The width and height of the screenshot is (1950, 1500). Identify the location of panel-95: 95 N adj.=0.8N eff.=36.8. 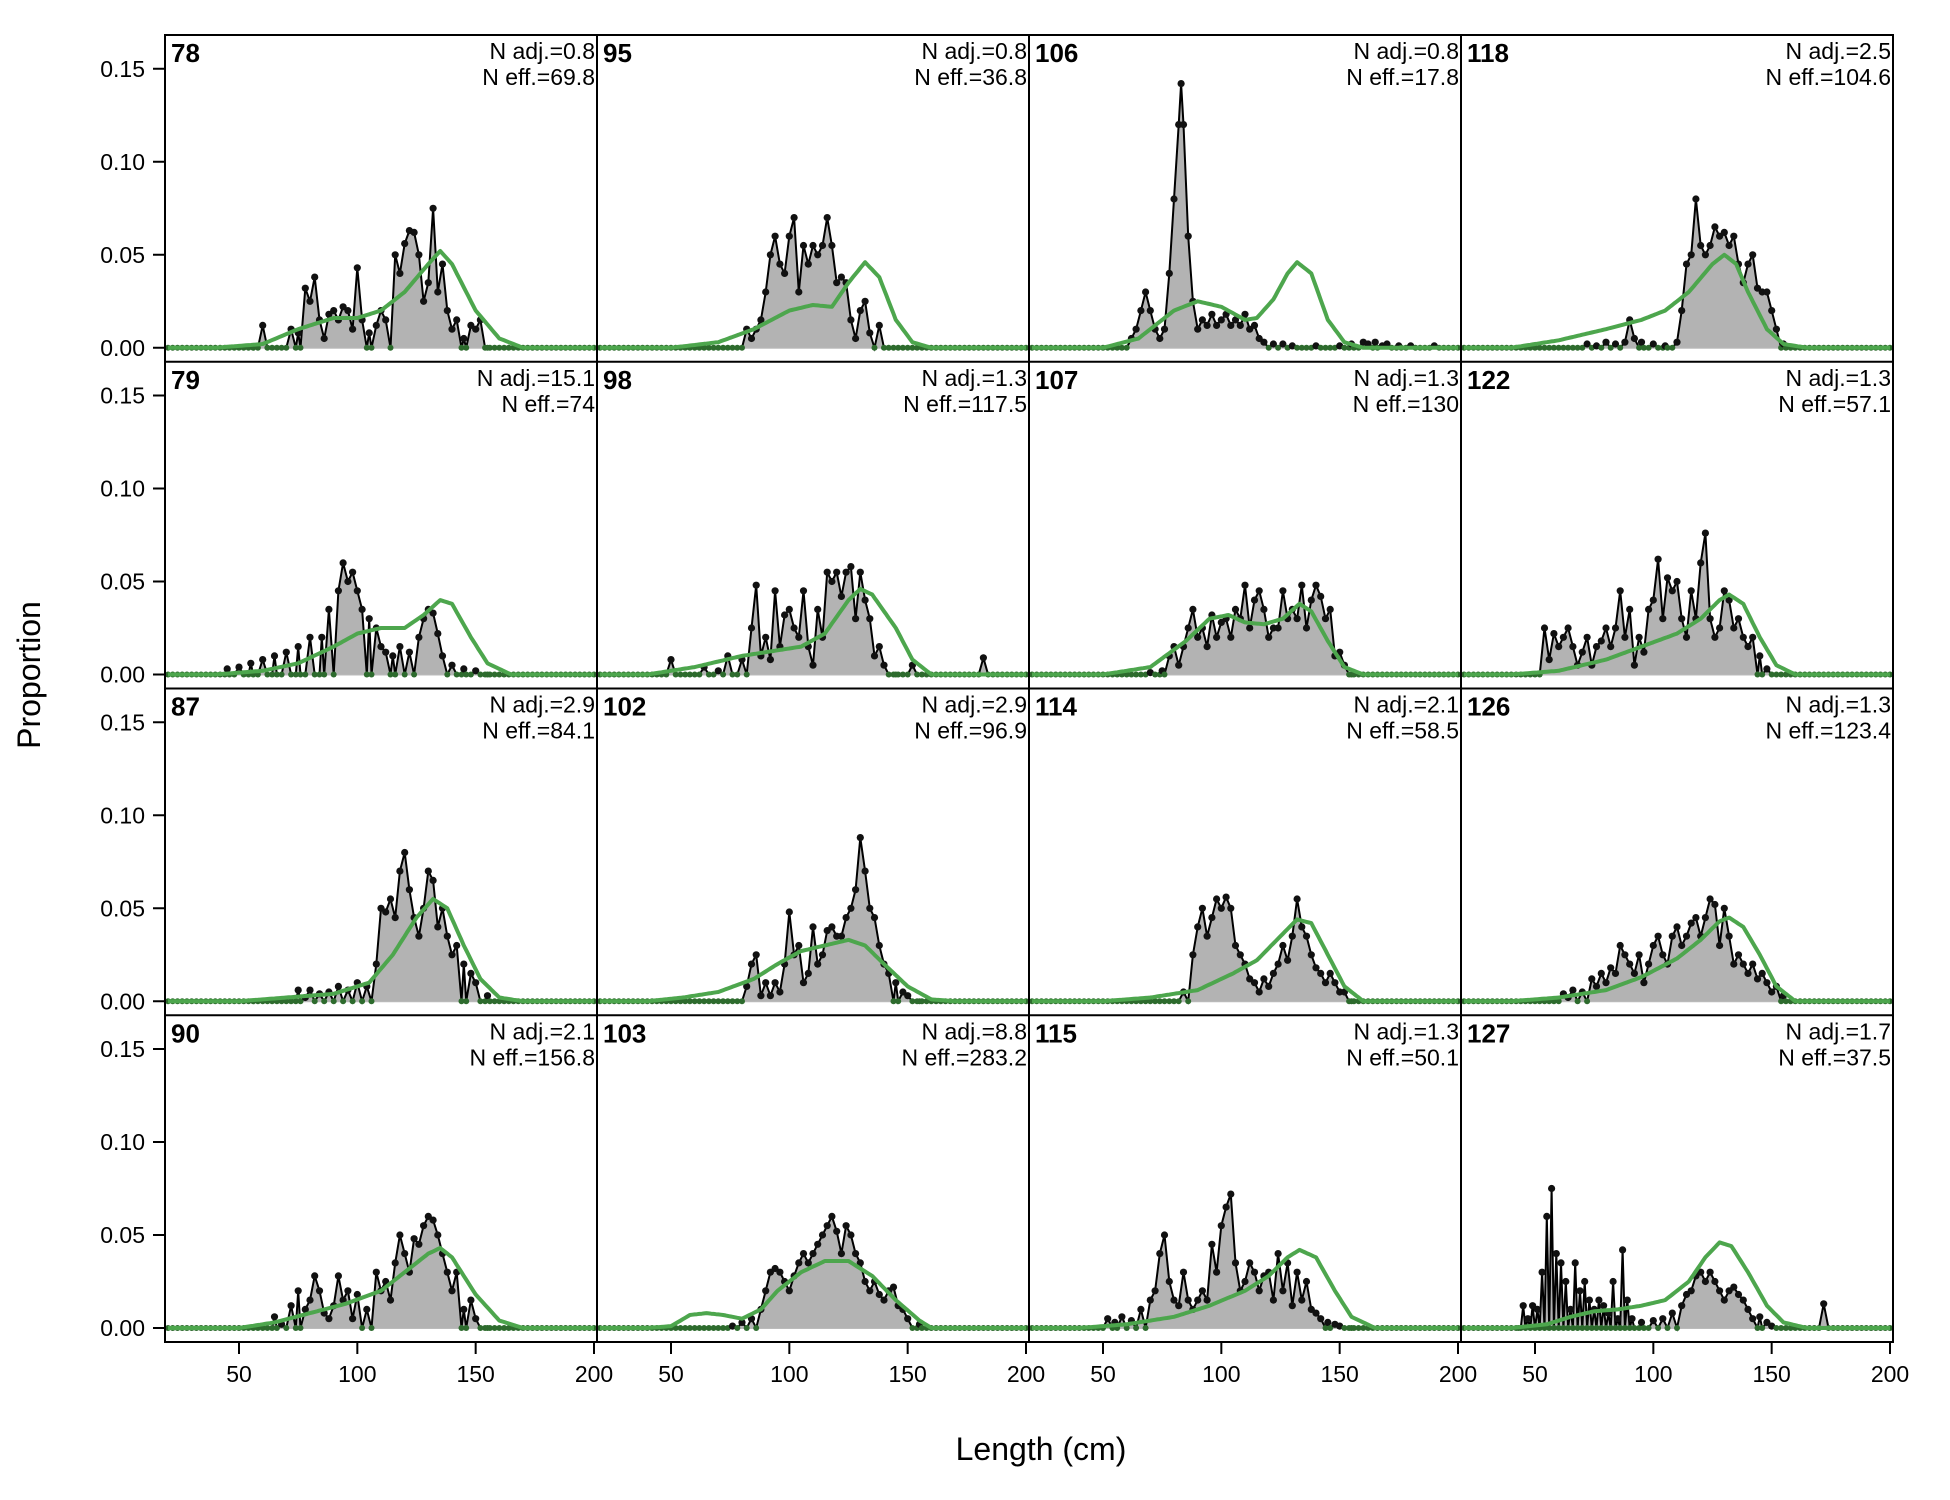
(813, 195).